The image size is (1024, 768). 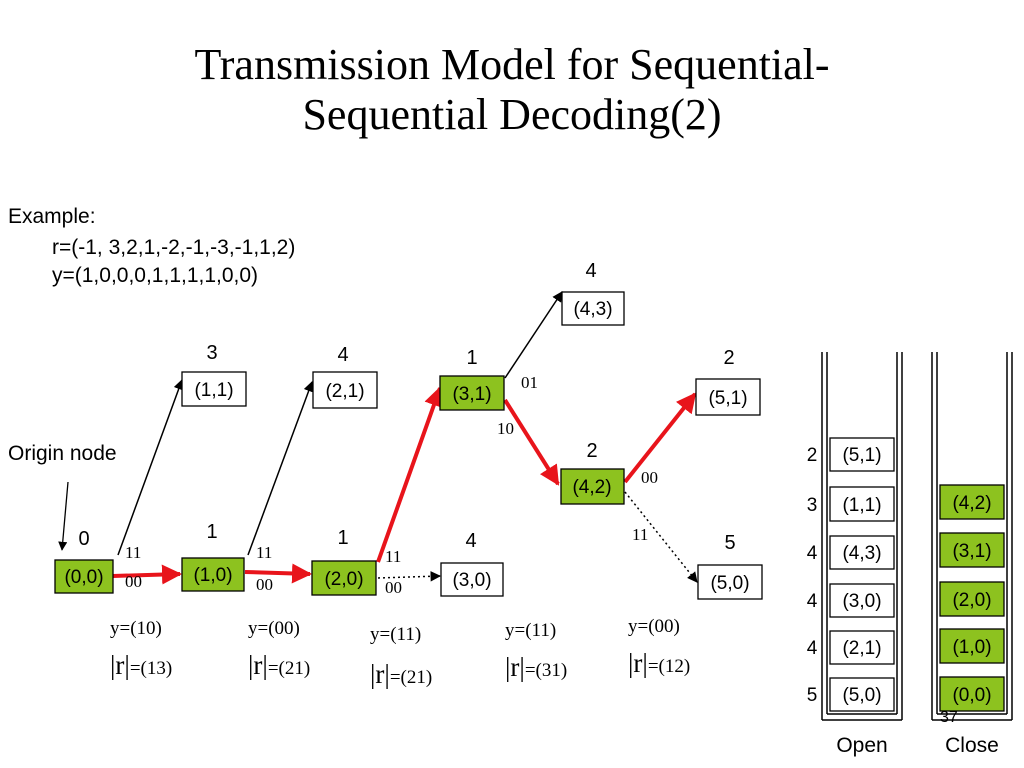 I want to click on close-item-node: (1,0), so click(x=971, y=647).